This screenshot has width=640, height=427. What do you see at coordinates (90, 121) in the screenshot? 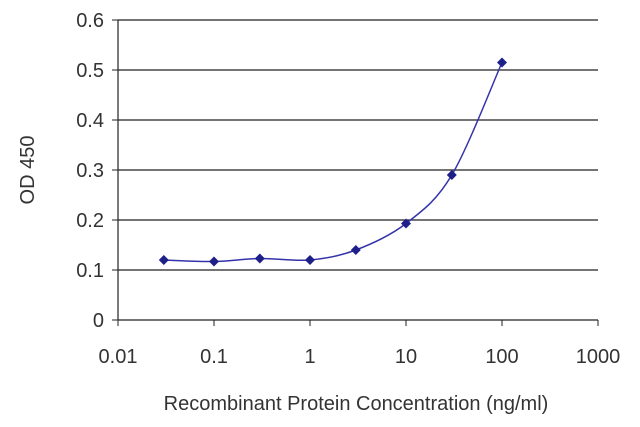
I see `y-tick-label: 0.4` at bounding box center [90, 121].